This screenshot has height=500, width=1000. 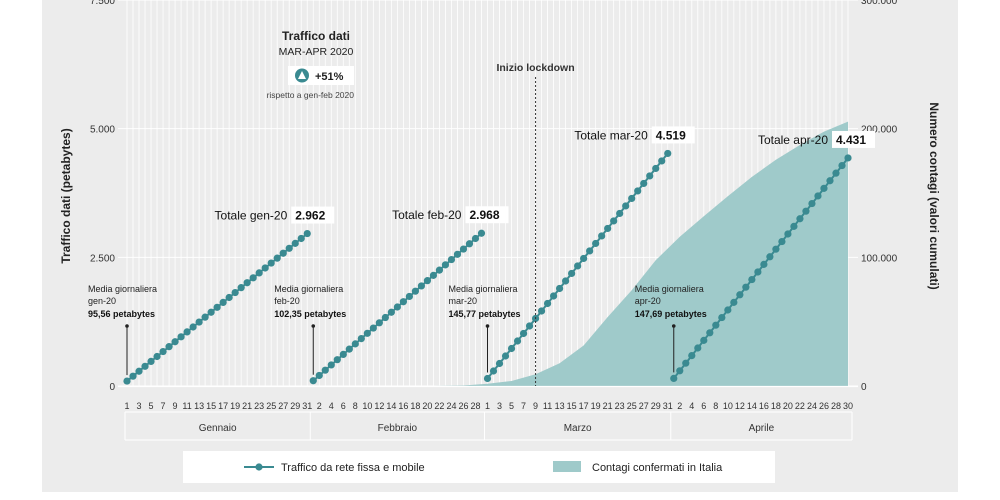 What do you see at coordinates (851, 140) in the screenshot?
I see `total-value: 4.431` at bounding box center [851, 140].